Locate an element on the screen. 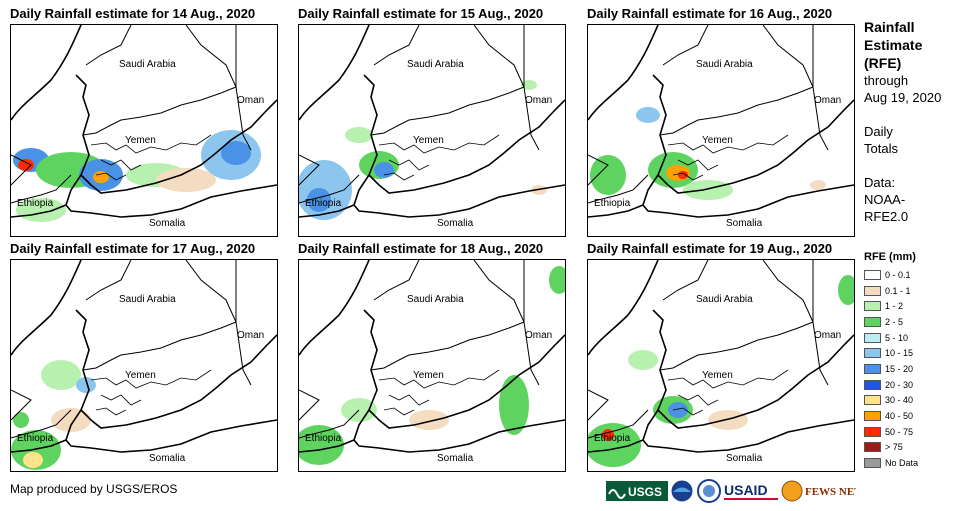 Image resolution: width=967 pixels, height=511 pixels. legend-label: 20 - 30 is located at coordinates (899, 384).